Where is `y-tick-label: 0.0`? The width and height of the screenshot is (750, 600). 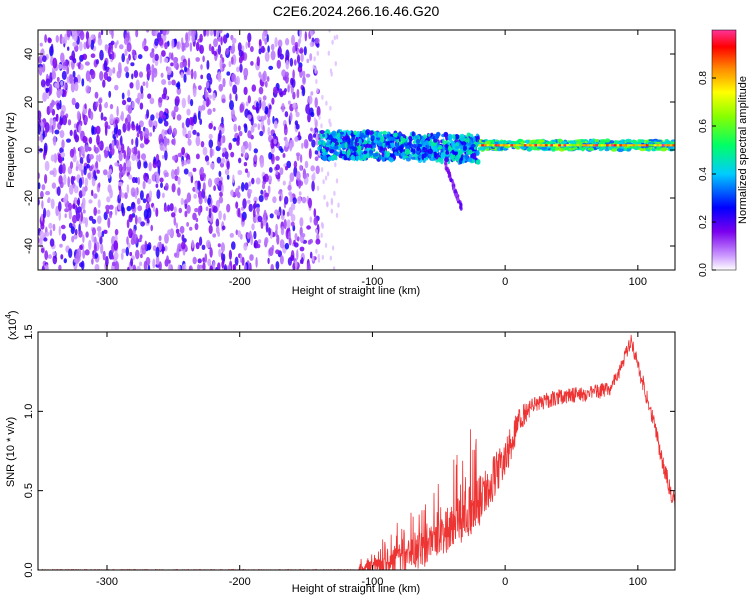
y-tick-label: 0.0 is located at coordinates (29, 569).